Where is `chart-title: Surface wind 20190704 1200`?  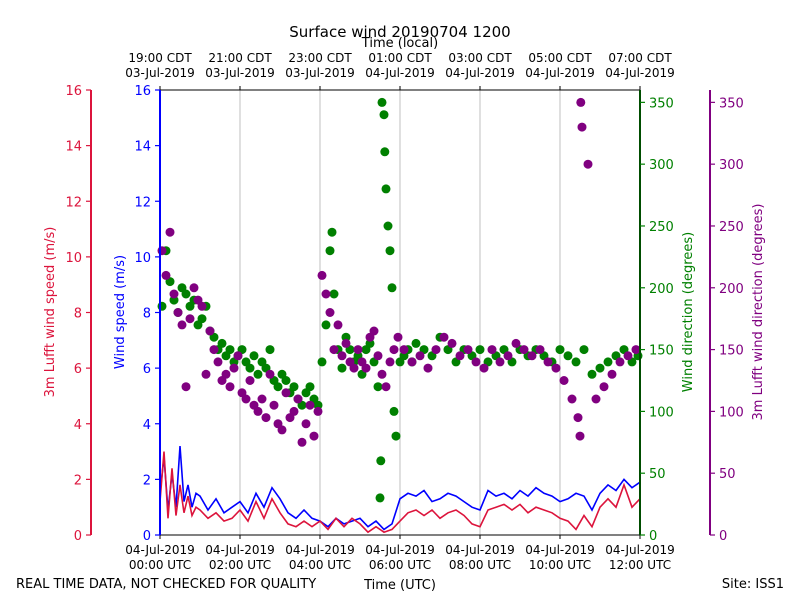
chart-title: Surface wind 20190704 1200 is located at coordinates (399, 32).